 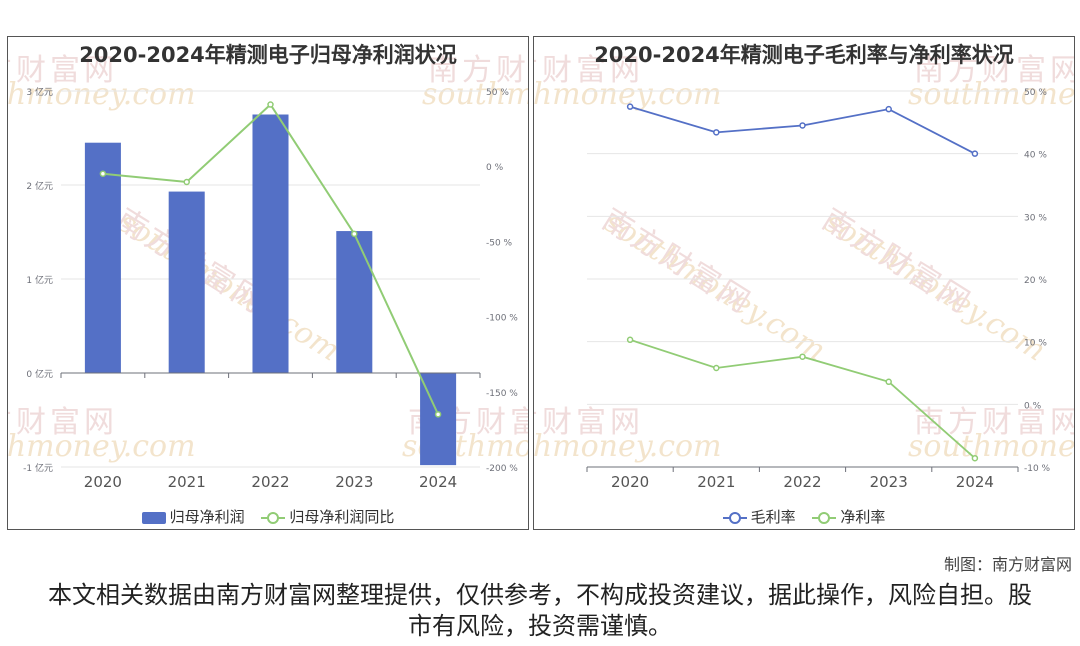 I want to click on series-0-point-2021, so click(x=716, y=132).